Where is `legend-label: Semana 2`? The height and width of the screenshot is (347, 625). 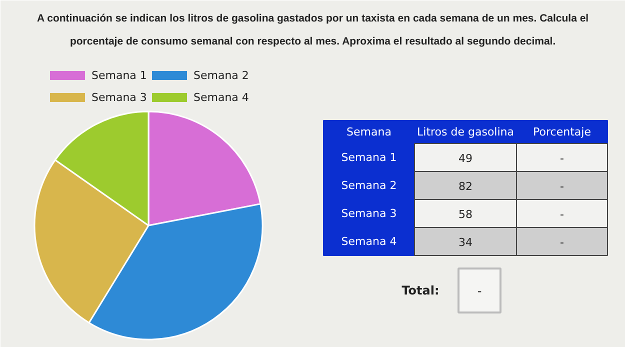
legend-label: Semana 2 is located at coordinates (221, 75).